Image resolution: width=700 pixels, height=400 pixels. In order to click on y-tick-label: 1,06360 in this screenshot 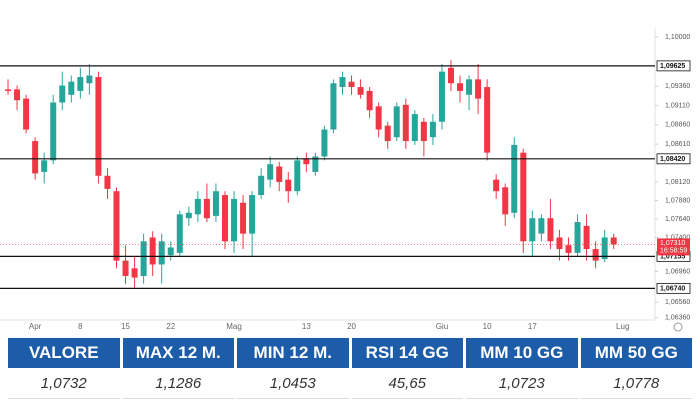, I will do `click(677, 318)`.